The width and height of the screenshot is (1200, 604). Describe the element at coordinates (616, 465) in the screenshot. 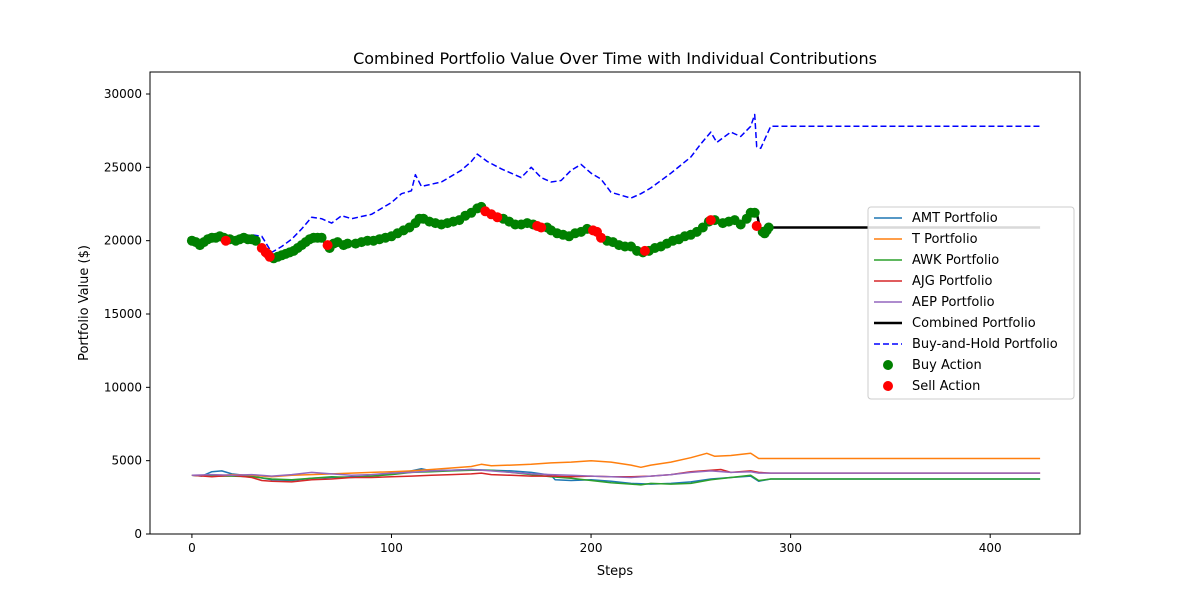

I see `series-line-t-portfolio` at that location.